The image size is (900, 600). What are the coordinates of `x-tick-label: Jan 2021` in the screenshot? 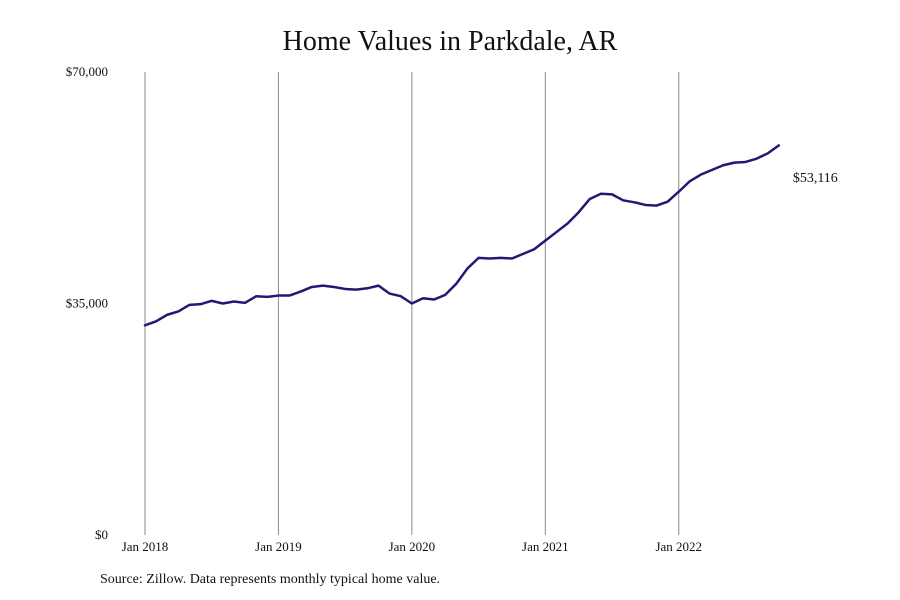 It's located at (545, 546).